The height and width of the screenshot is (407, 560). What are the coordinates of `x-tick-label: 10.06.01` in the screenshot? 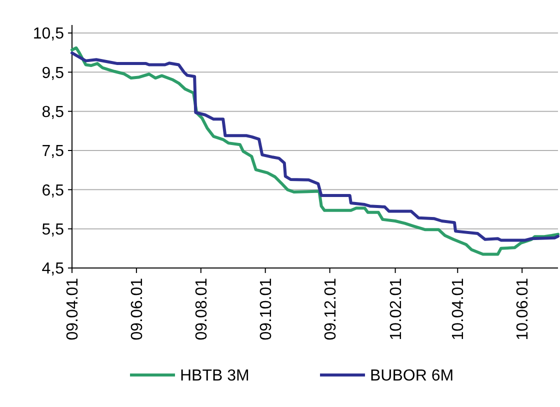 It's located at (523, 309).